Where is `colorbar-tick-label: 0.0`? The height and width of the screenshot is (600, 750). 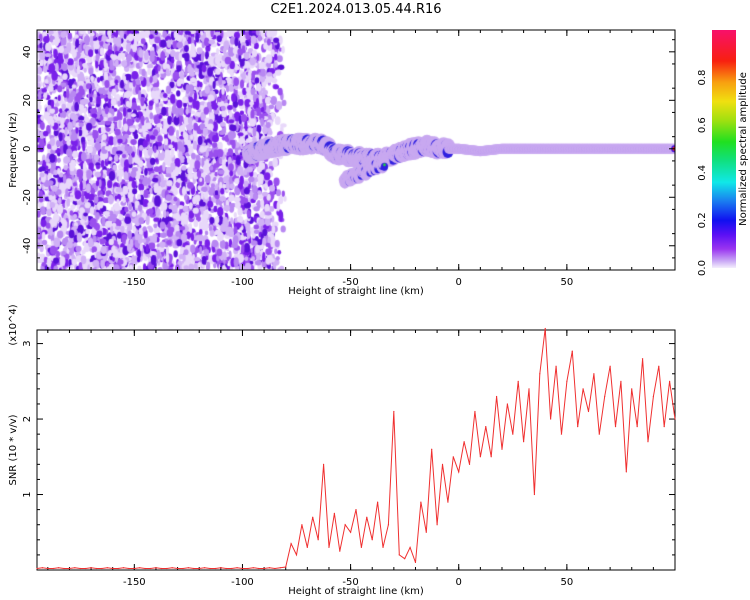
colorbar-tick-label: 0.0 is located at coordinates (702, 268).